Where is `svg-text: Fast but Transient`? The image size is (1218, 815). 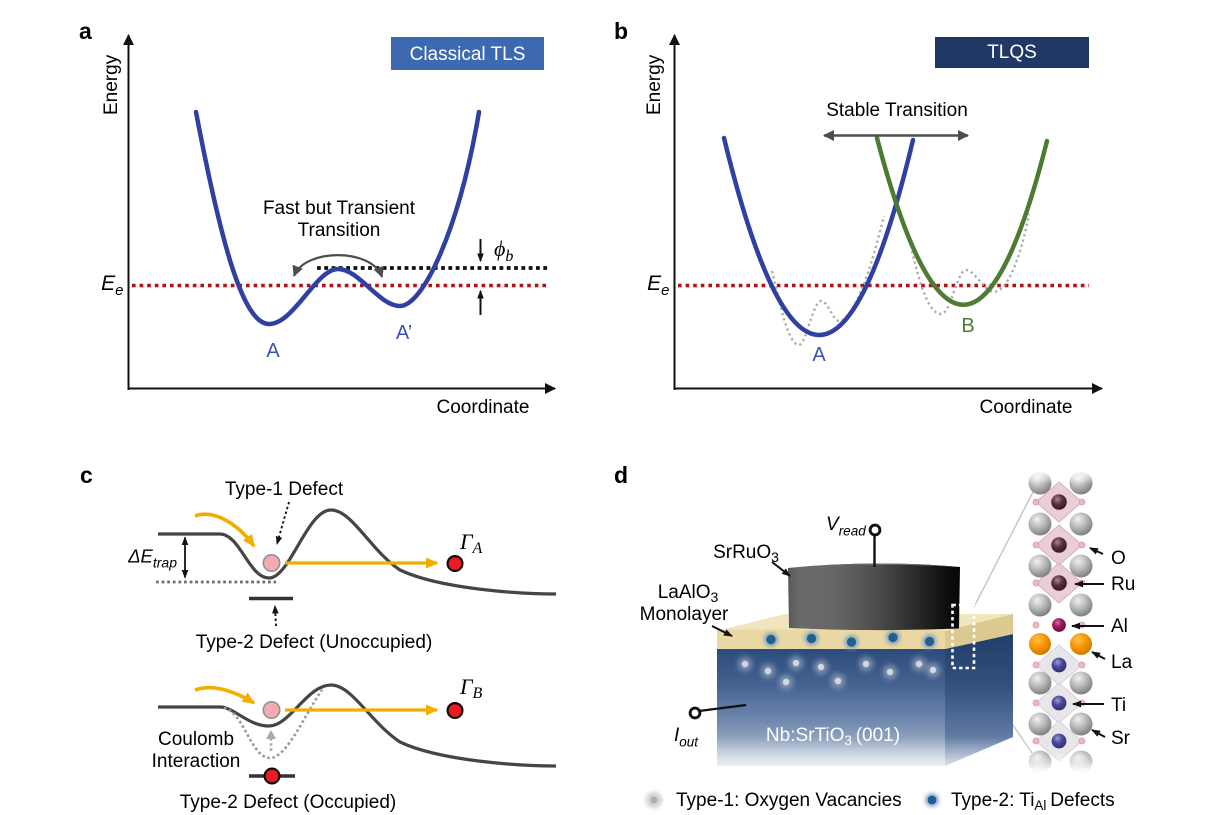 svg-text: Fast but Transient is located at coordinates (339, 208).